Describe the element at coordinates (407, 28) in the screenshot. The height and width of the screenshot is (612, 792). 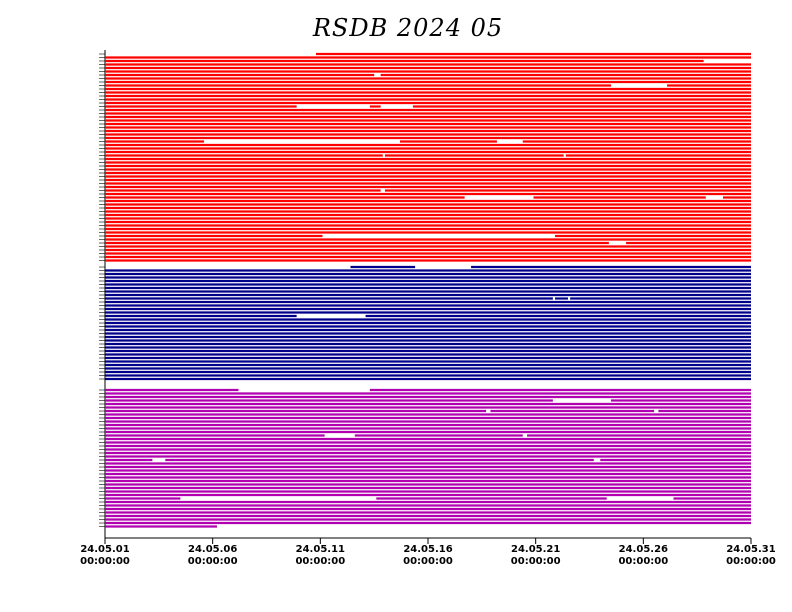
I see `chart-title: RSDB 2024 05` at that location.